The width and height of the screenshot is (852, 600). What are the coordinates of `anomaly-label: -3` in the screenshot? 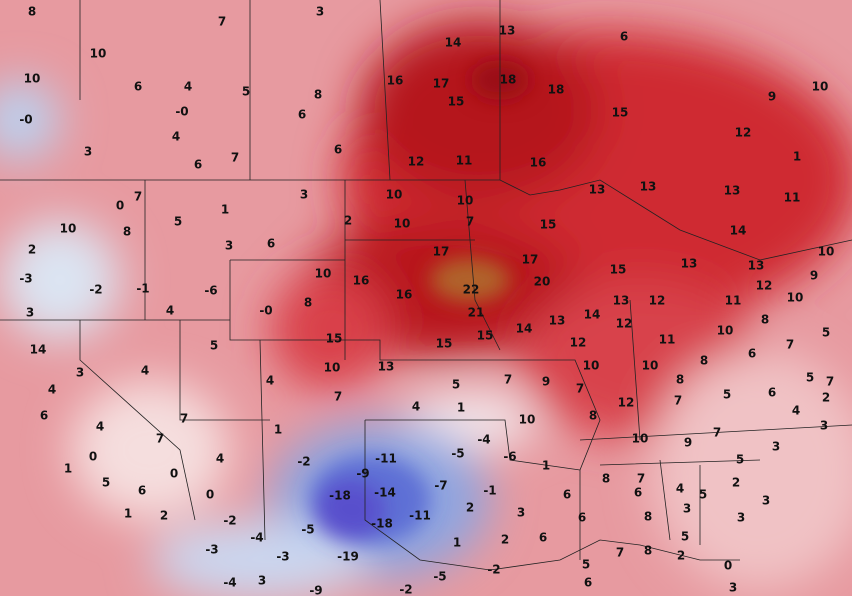 It's located at (282, 557).